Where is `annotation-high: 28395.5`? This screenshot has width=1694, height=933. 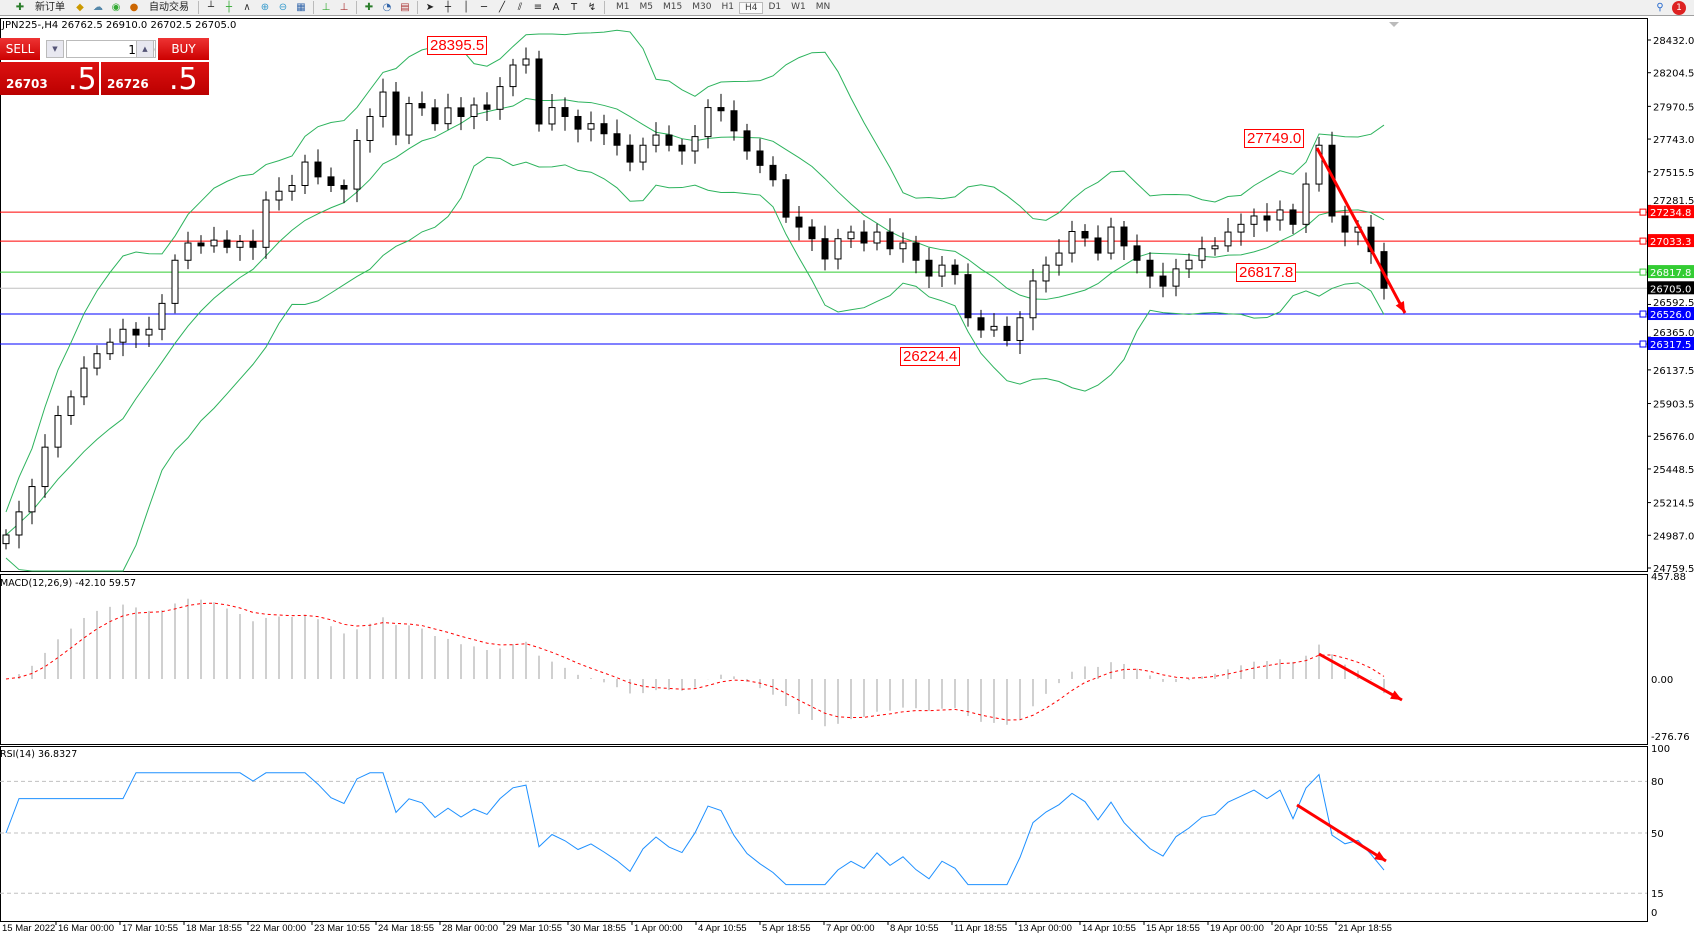 annotation-high: 28395.5 is located at coordinates (457, 45).